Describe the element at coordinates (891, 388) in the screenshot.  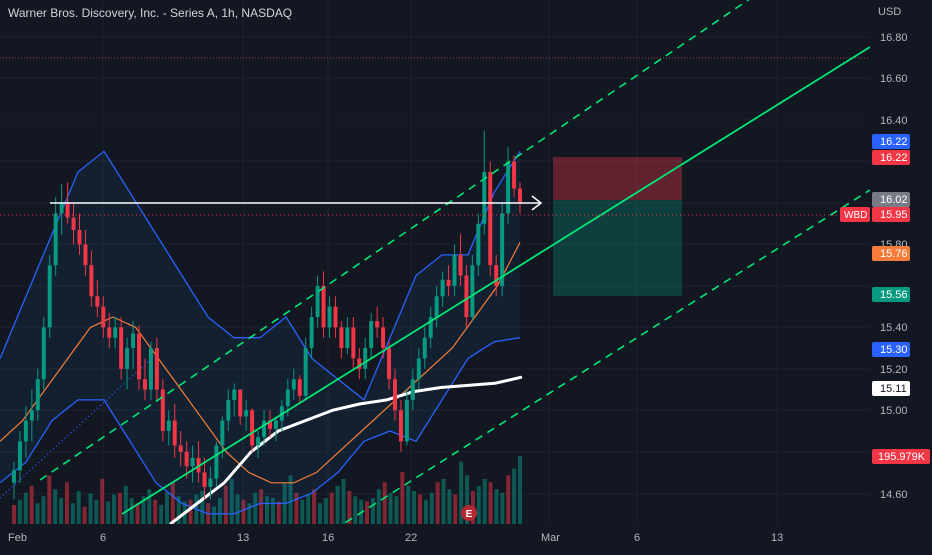
I see `sma-label-bg` at that location.